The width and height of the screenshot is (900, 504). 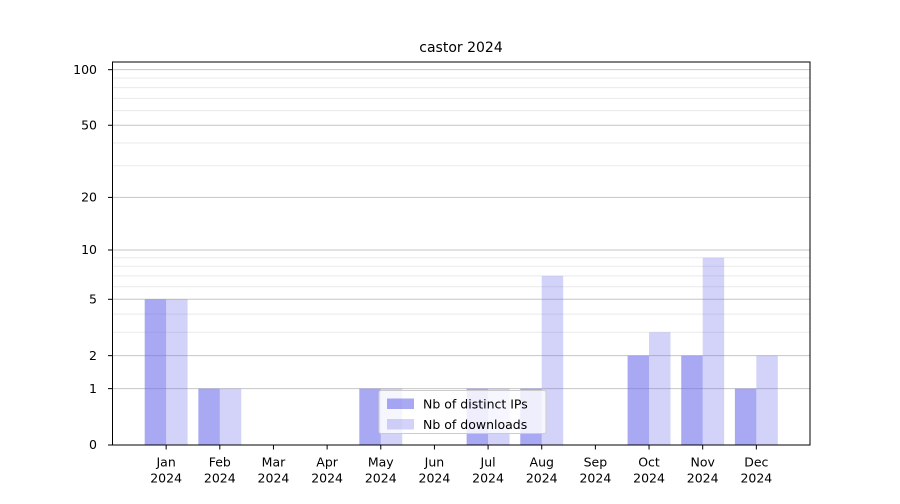 What do you see at coordinates (89, 249) in the screenshot?
I see `y-tick-label: 10` at bounding box center [89, 249].